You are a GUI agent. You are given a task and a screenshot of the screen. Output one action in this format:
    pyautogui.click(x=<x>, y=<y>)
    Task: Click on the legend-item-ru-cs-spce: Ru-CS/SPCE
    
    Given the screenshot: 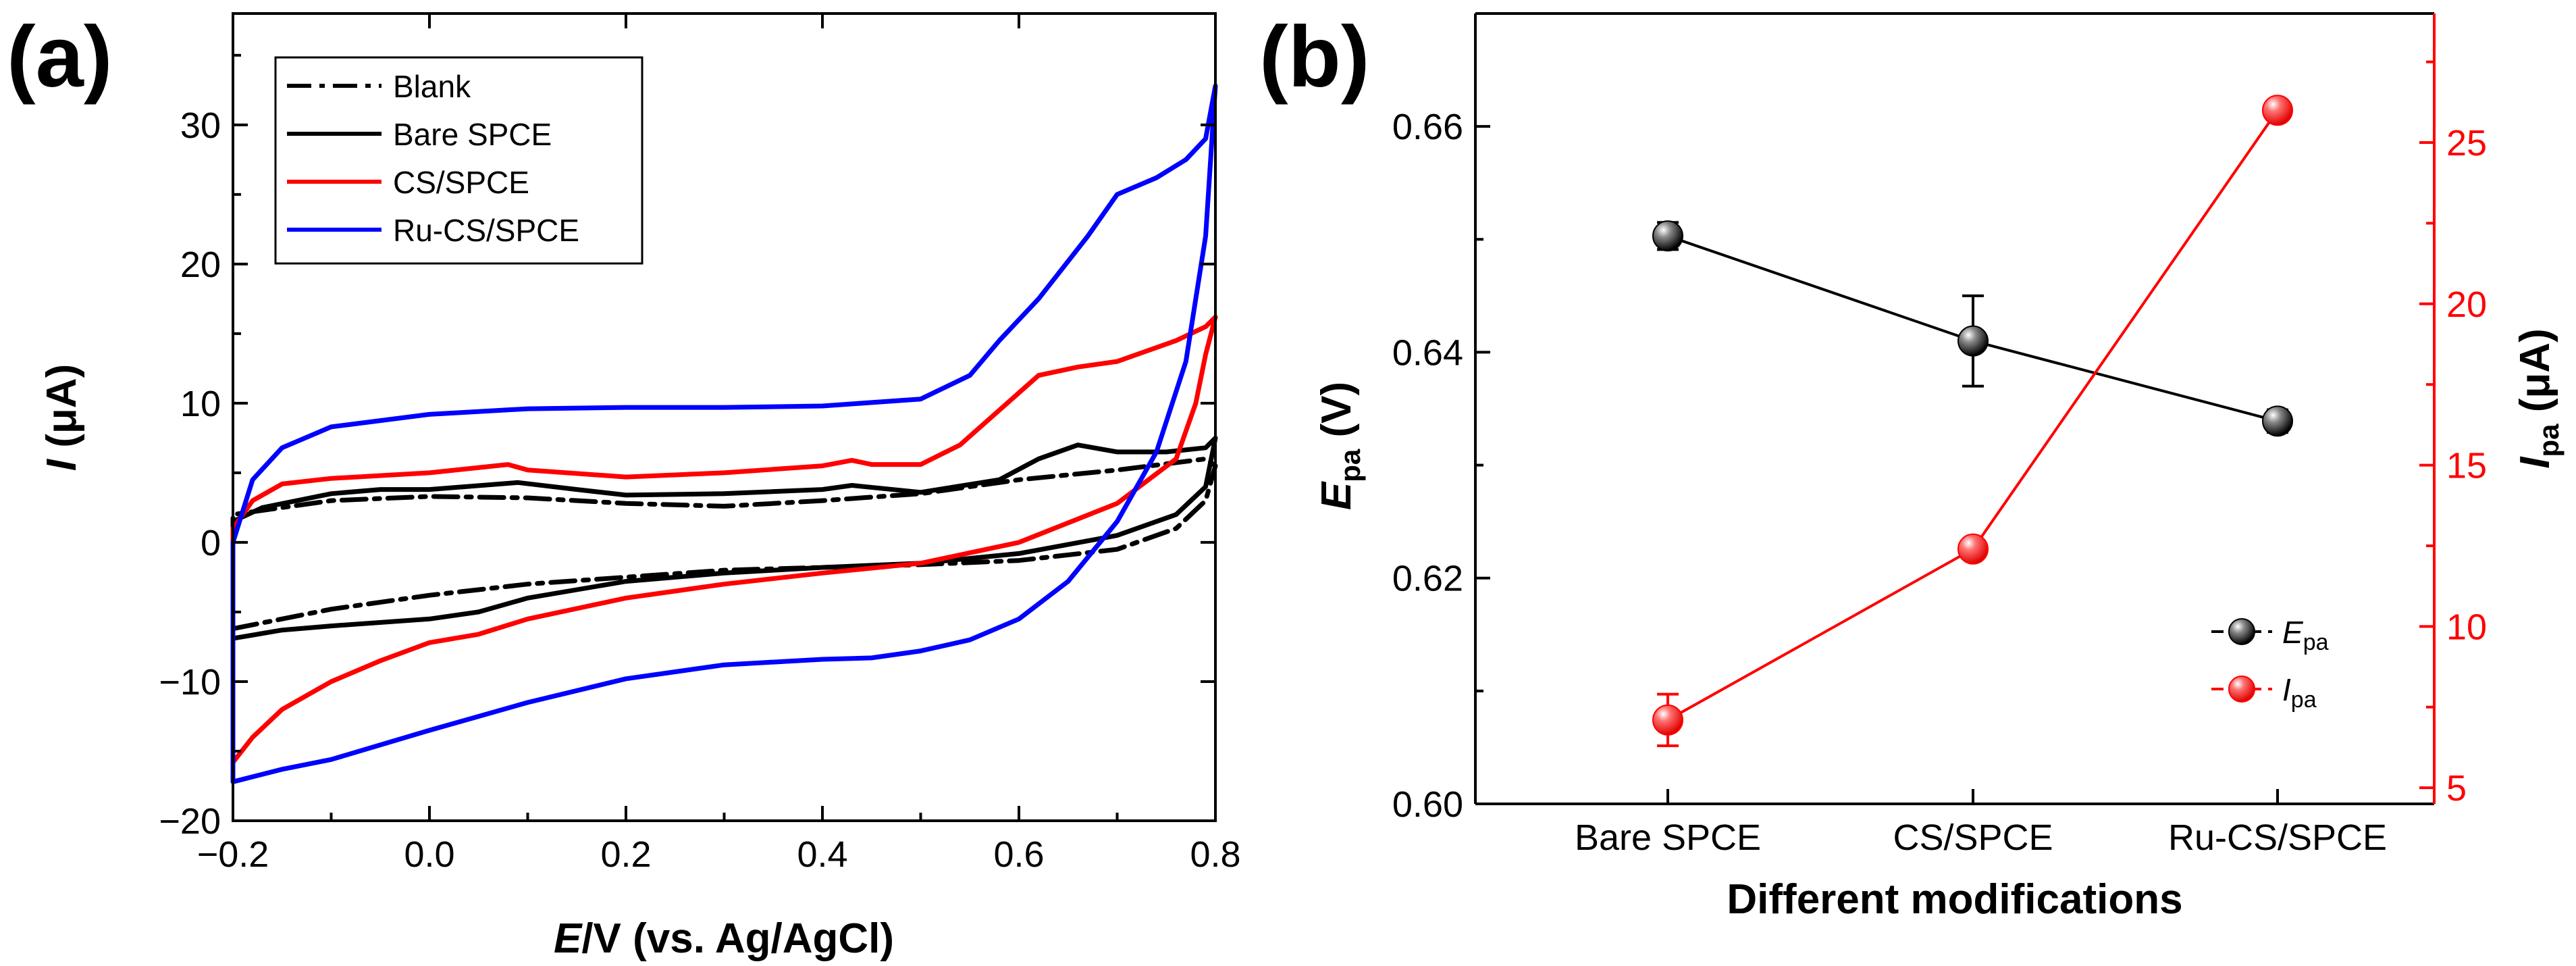 What is the action you would take?
    pyautogui.click(x=433, y=230)
    